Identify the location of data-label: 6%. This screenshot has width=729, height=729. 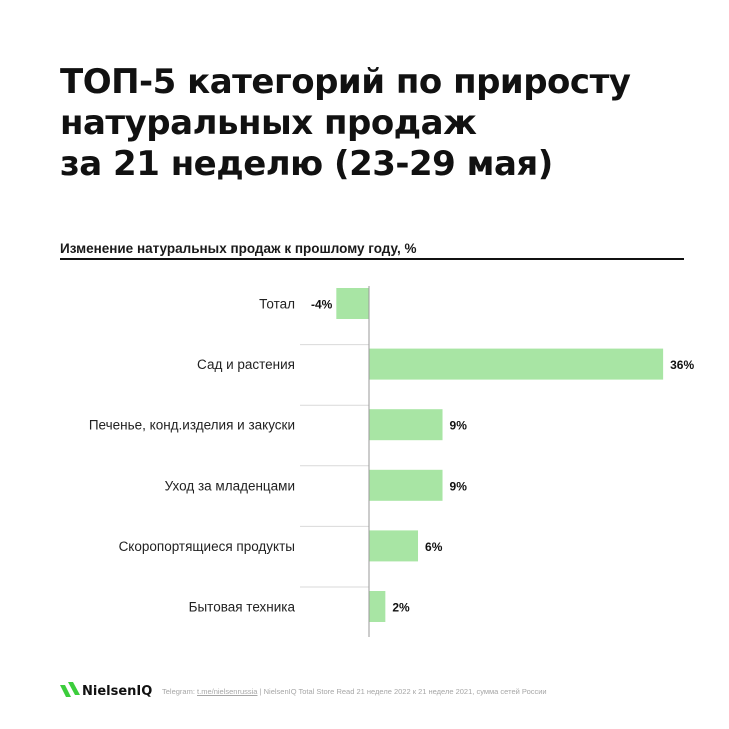
(434, 547).